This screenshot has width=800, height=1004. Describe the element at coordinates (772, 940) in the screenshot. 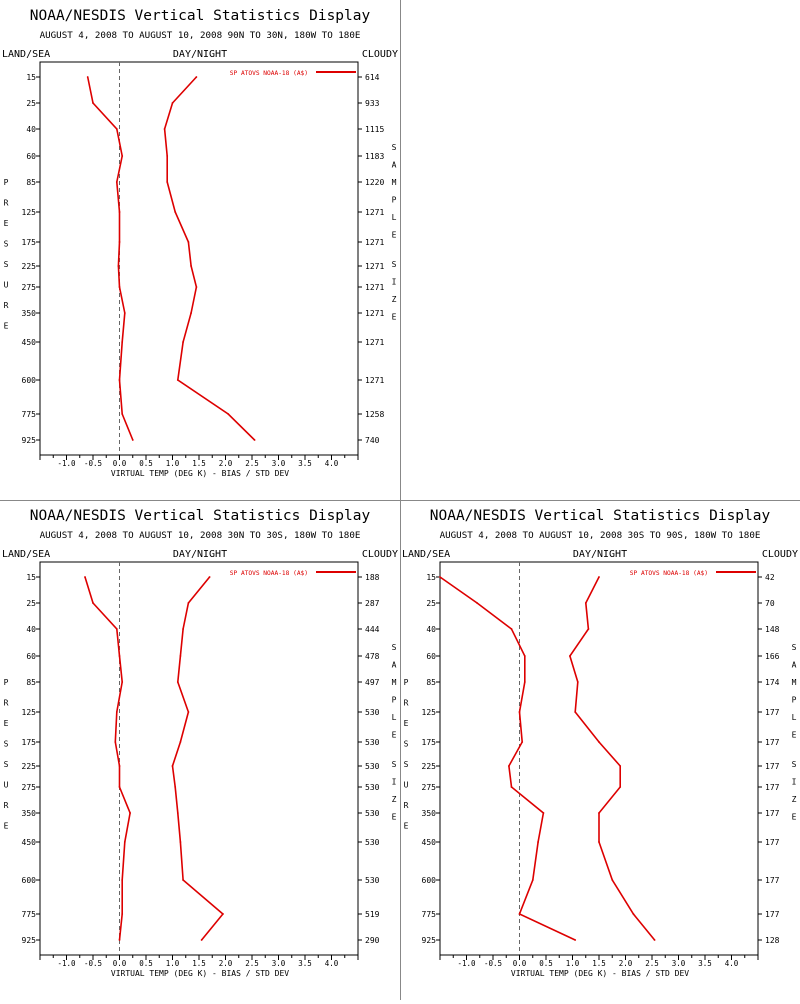

I see `sample-size-label: 128` at that location.